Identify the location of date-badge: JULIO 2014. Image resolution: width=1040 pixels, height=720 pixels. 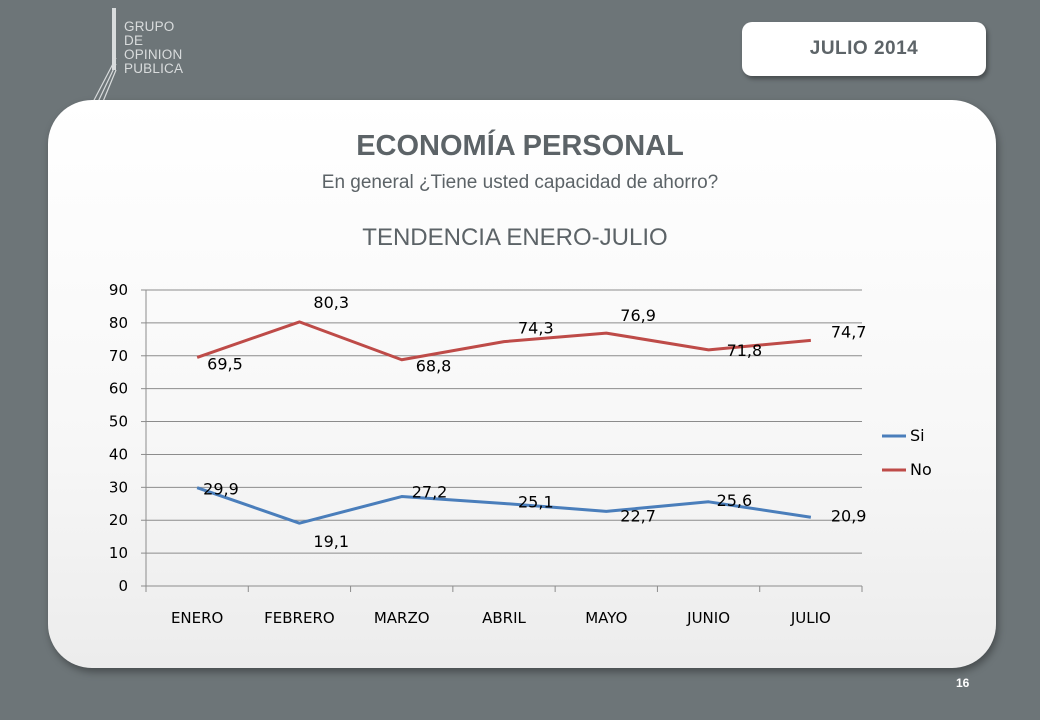
(864, 49).